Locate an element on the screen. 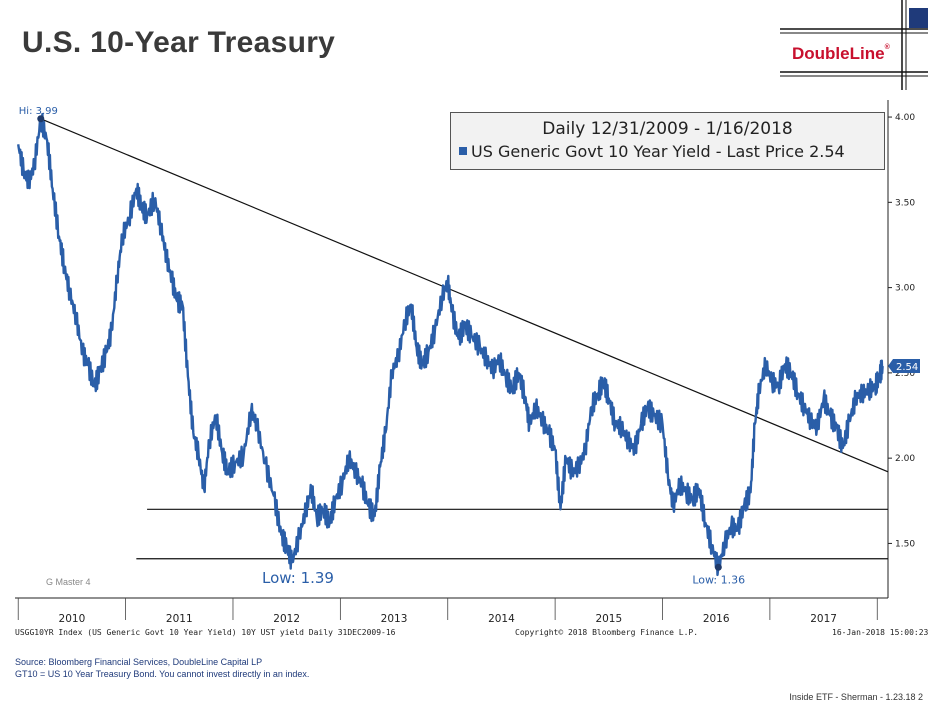  master-label: G Master 4 is located at coordinates (68, 582).